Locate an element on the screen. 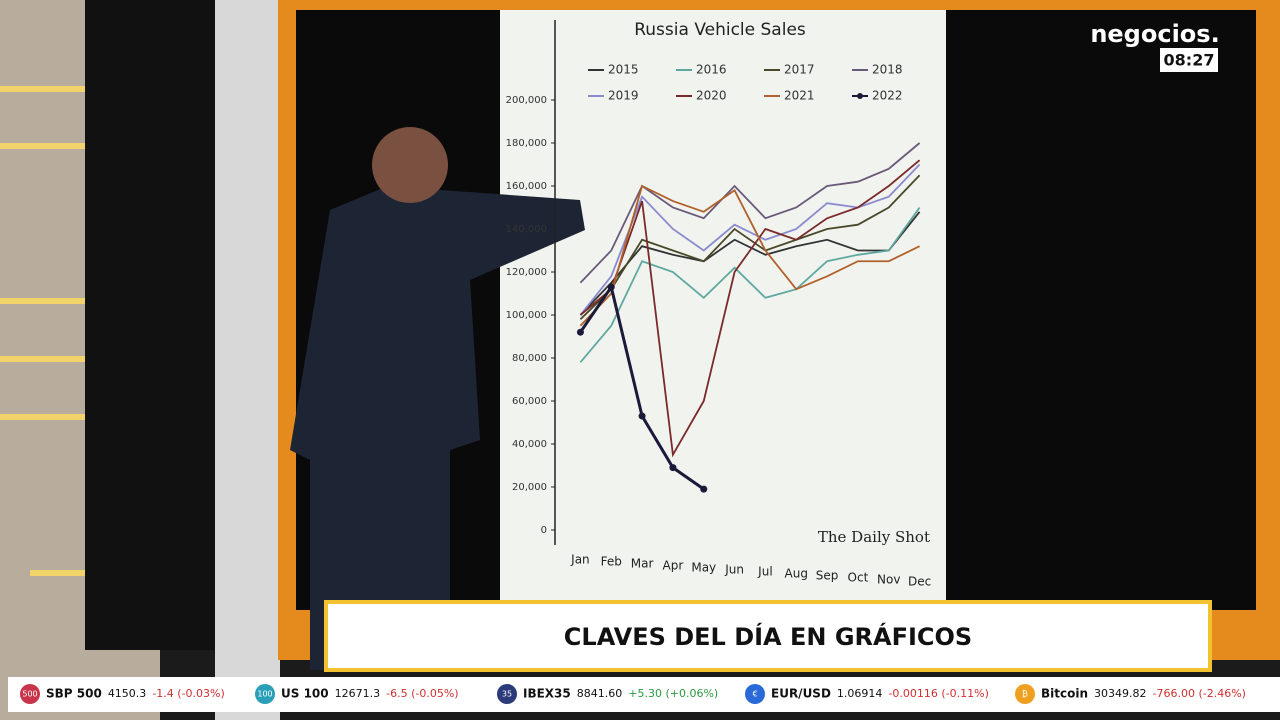  y-tick-label: 160,000 is located at coordinates (526, 186).